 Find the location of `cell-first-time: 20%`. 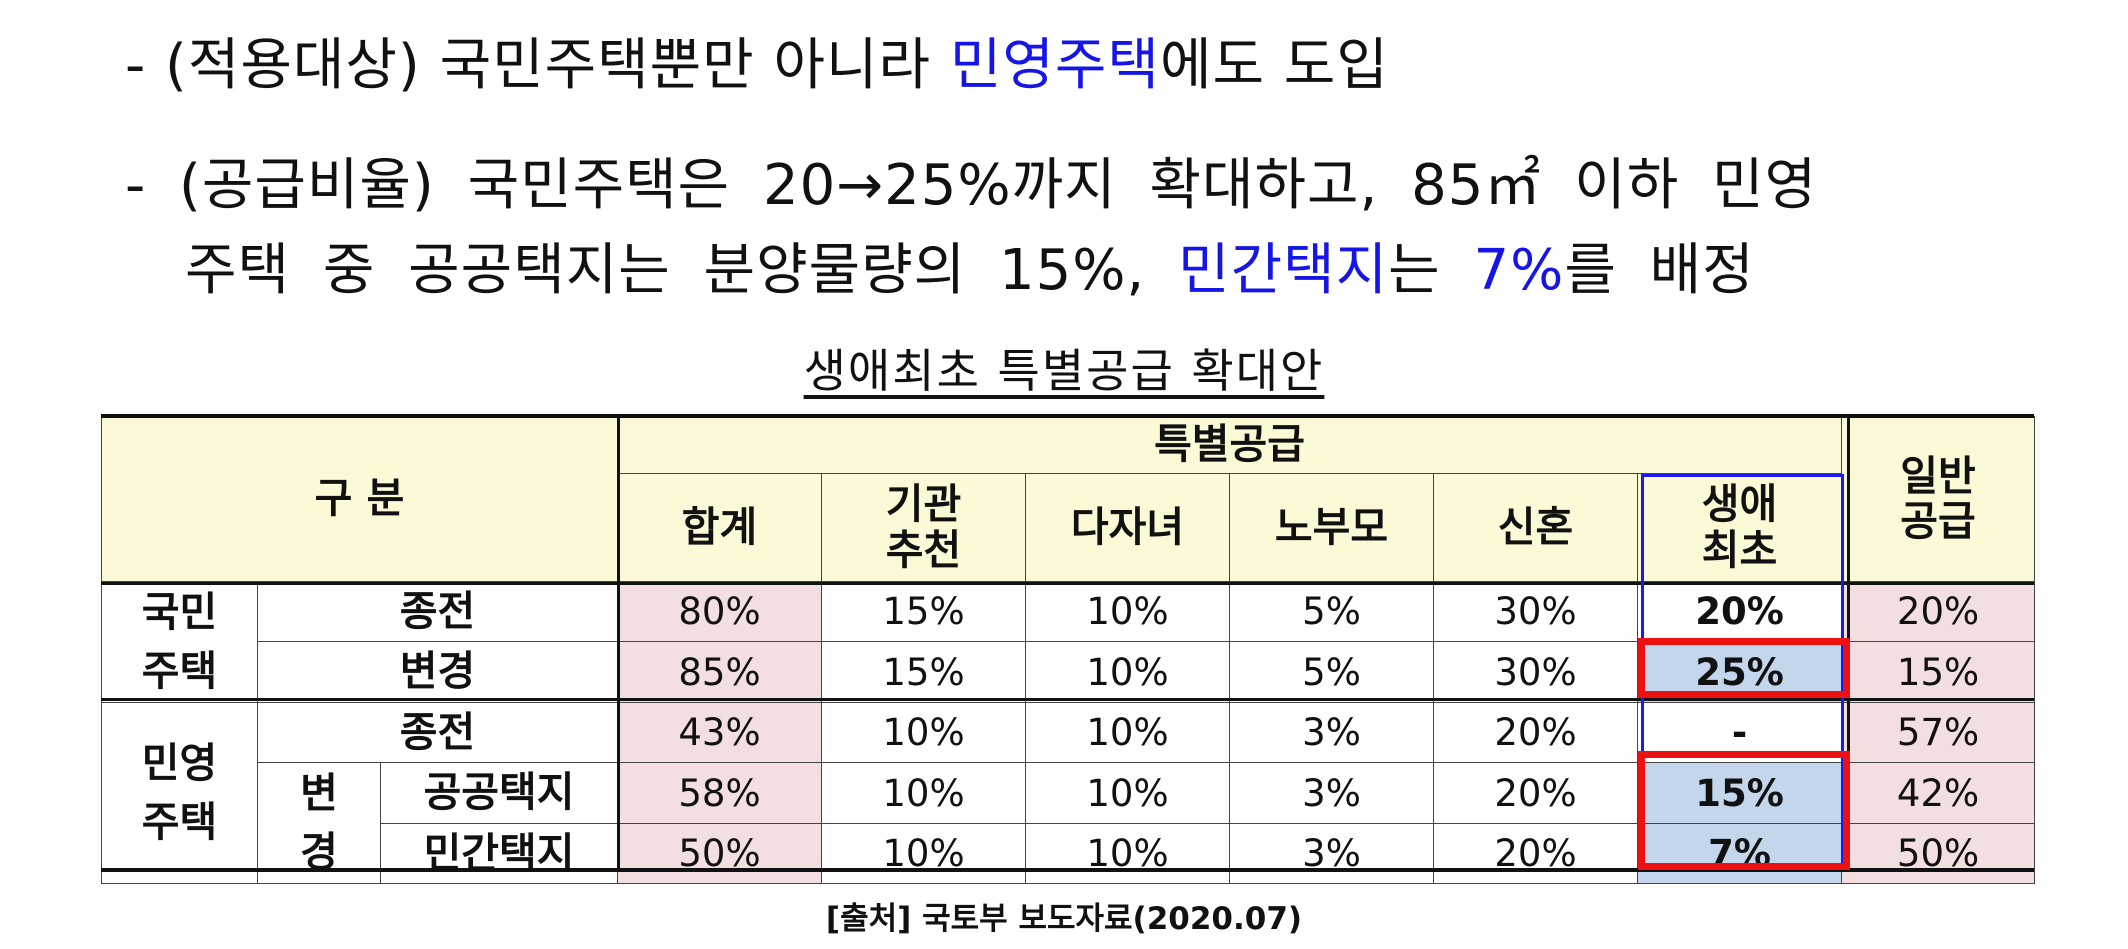

cell-first-time: 20% is located at coordinates (1740, 611).